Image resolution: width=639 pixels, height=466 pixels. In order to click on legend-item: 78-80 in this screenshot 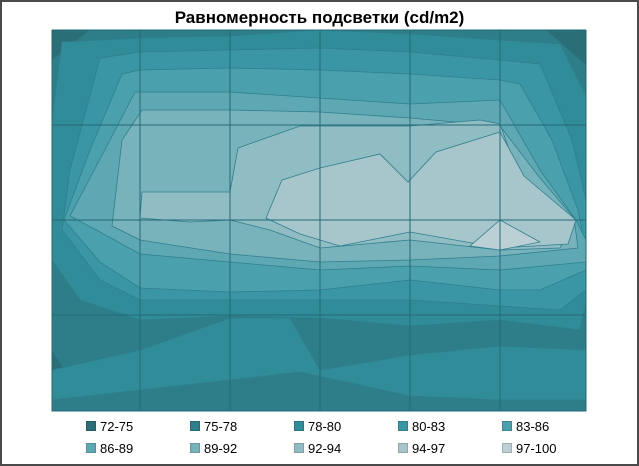, I will do `click(346, 426)`.